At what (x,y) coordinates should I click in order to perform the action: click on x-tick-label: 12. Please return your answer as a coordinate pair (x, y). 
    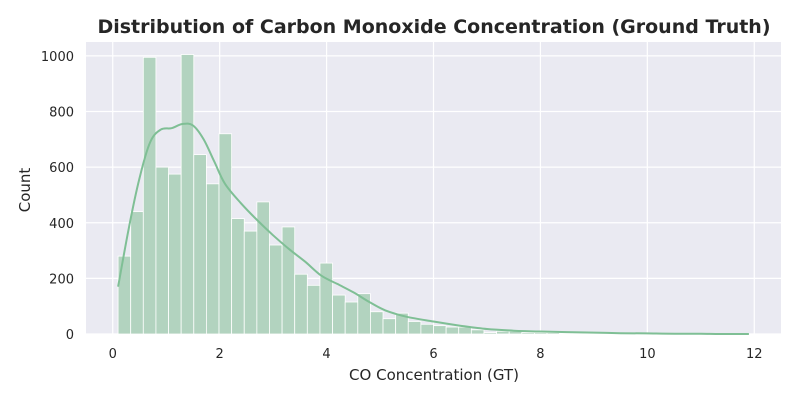
    Looking at the image, I should click on (754, 354).